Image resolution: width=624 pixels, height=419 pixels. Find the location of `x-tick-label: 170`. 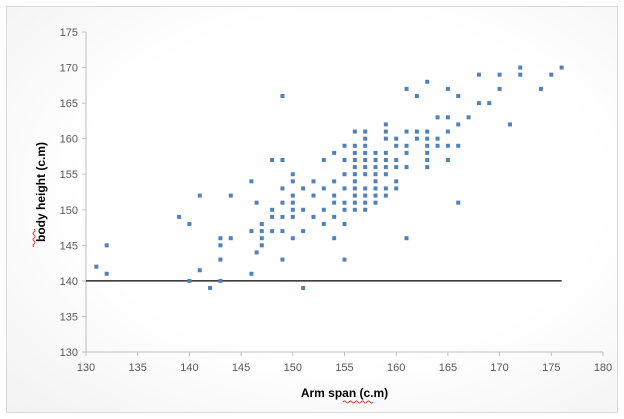

x-tick-label: 170 is located at coordinates (499, 368).